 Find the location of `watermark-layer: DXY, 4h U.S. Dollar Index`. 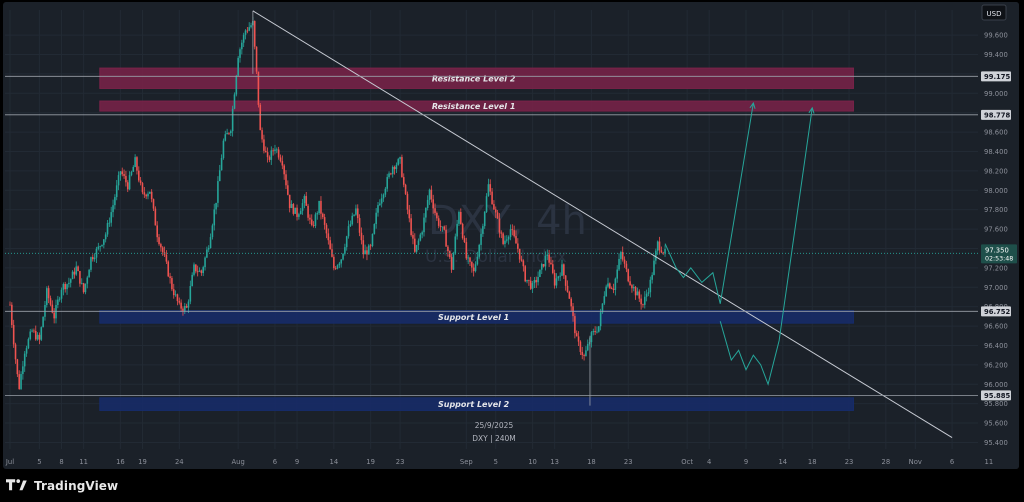

watermark-layer: DXY, 4h U.S. Dollar Index is located at coordinates (506, 232).